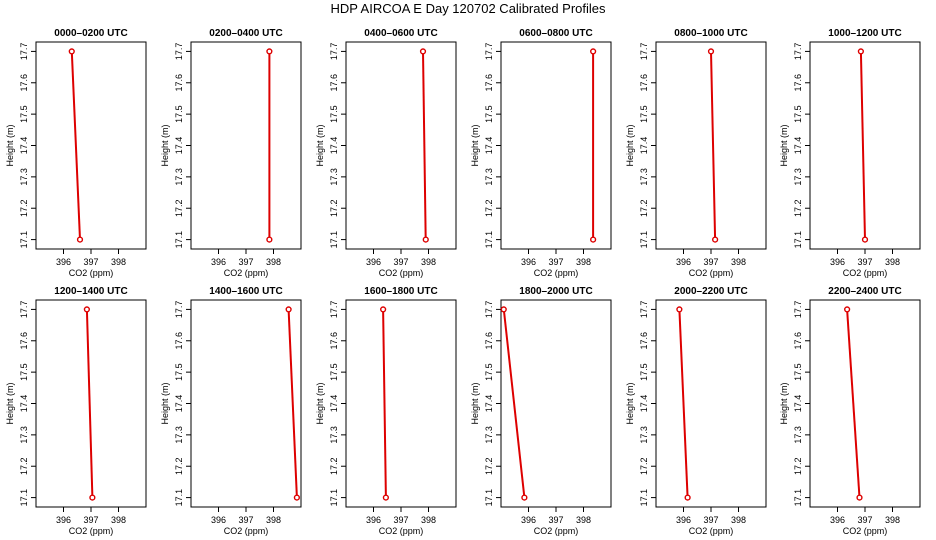 The width and height of the screenshot is (936, 540). I want to click on panel-title: 1000–1200 UTC, so click(864, 33).